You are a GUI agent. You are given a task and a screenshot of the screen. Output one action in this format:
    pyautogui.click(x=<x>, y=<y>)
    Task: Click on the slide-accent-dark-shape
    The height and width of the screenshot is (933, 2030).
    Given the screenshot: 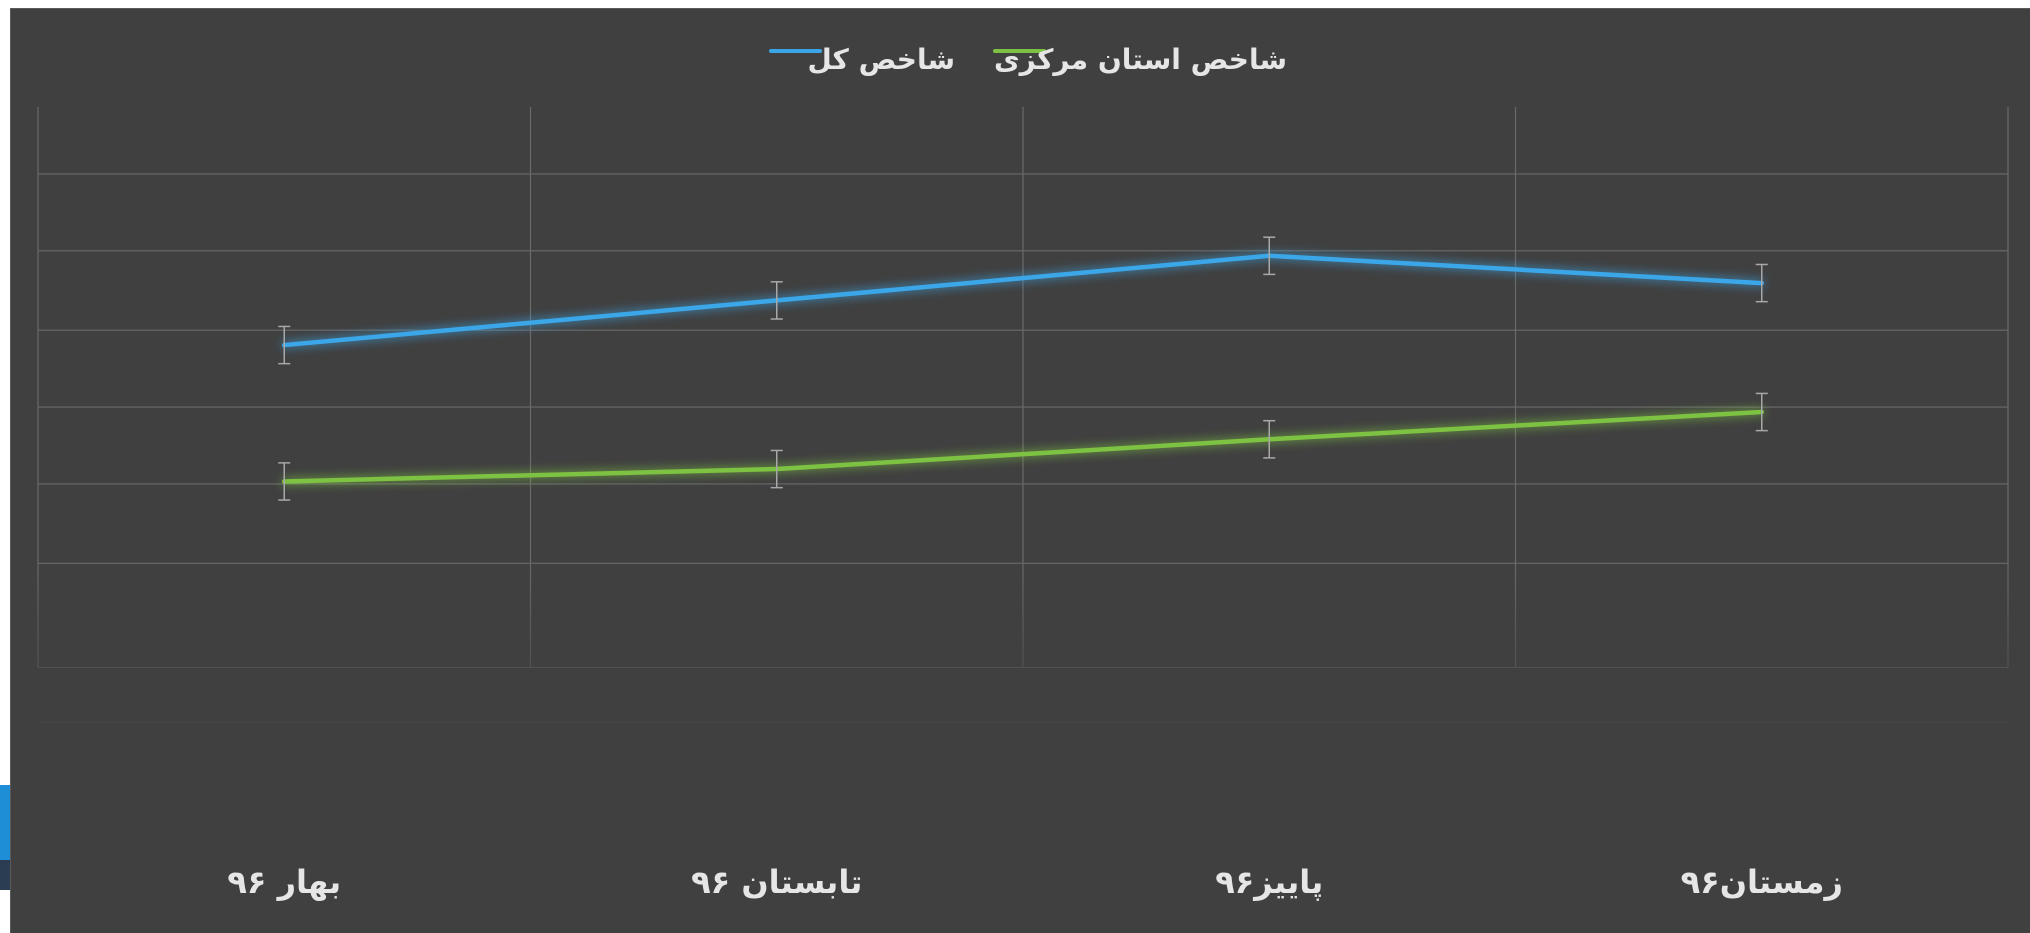 What is the action you would take?
    pyautogui.click(x=5, y=875)
    